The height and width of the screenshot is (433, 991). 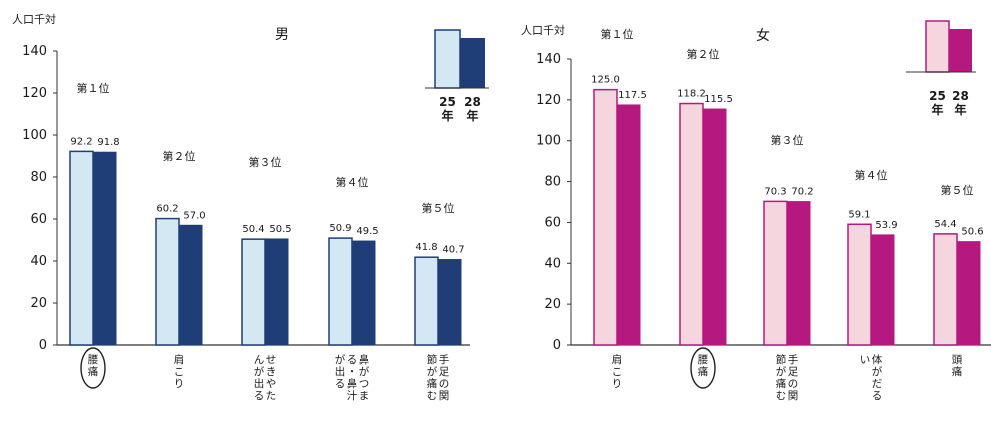 What do you see at coordinates (865, 360) in the screenshot?
I see `female-category-char: い` at bounding box center [865, 360].